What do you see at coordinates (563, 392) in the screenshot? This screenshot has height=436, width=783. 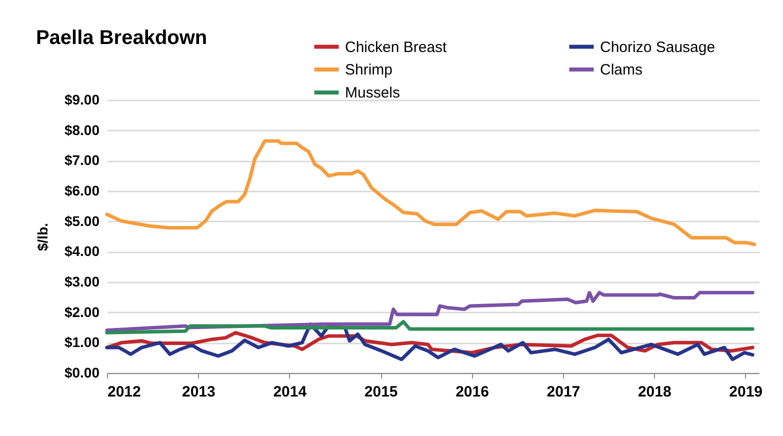 I see `x-tick-label: 2017` at bounding box center [563, 392].